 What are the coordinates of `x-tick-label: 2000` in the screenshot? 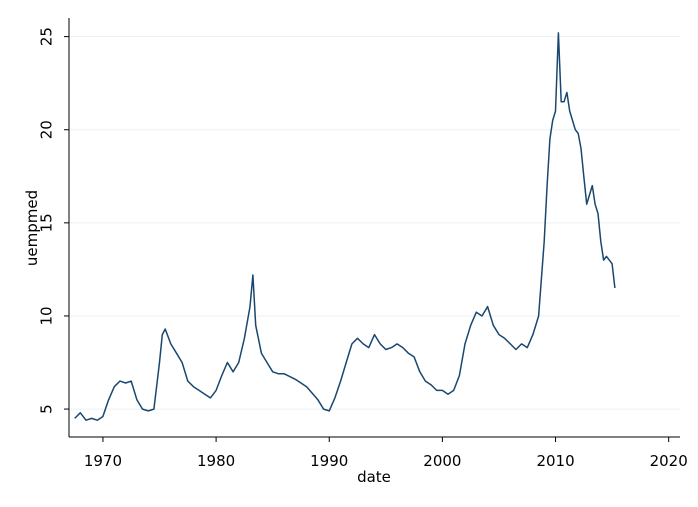 It's located at (442, 461).